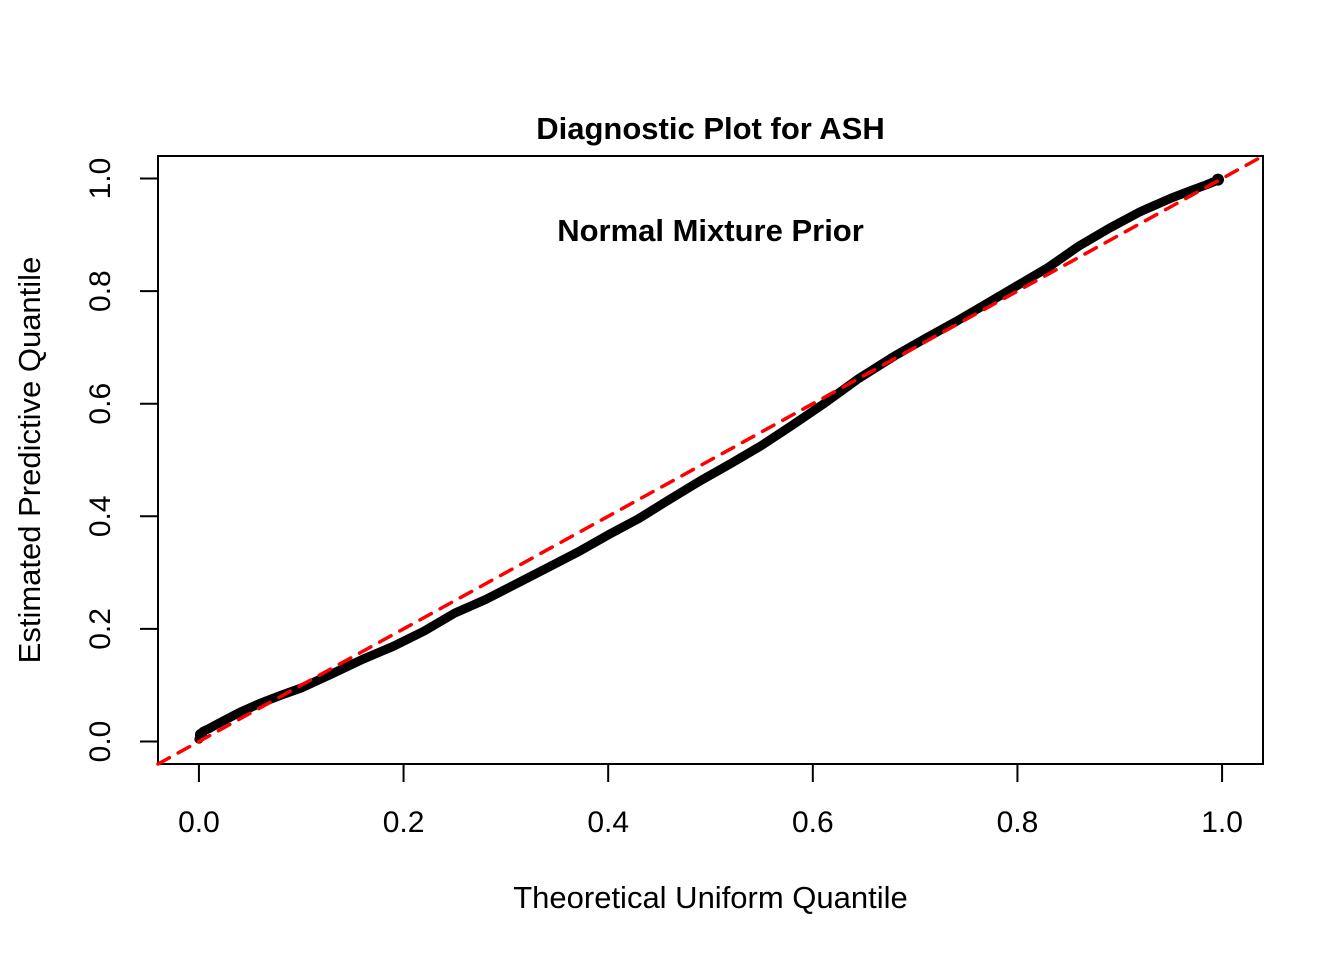  I want to click on x-tick-label: 1.0, so click(1222, 822).